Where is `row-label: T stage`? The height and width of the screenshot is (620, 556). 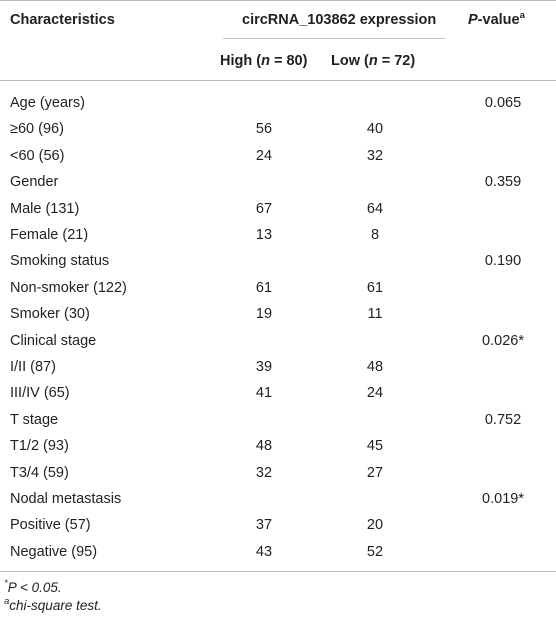 row-label: T stage is located at coordinates (34, 420).